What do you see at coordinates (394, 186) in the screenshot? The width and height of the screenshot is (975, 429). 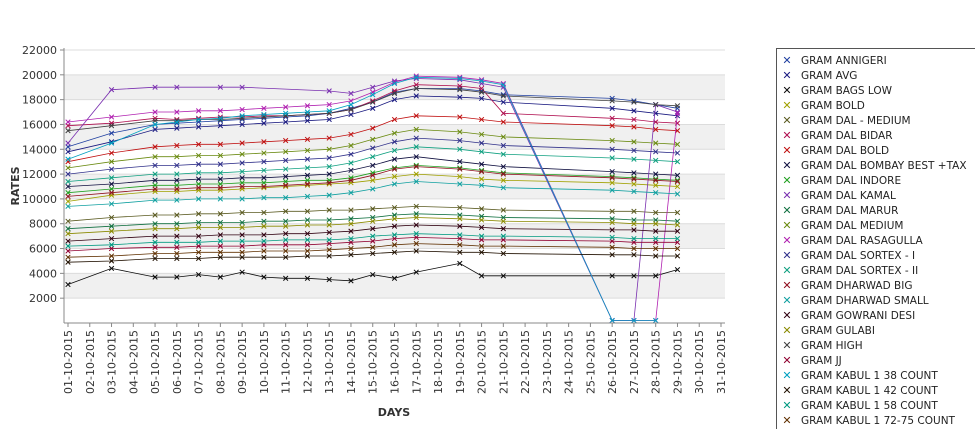 I see `plot-band` at bounding box center [394, 186].